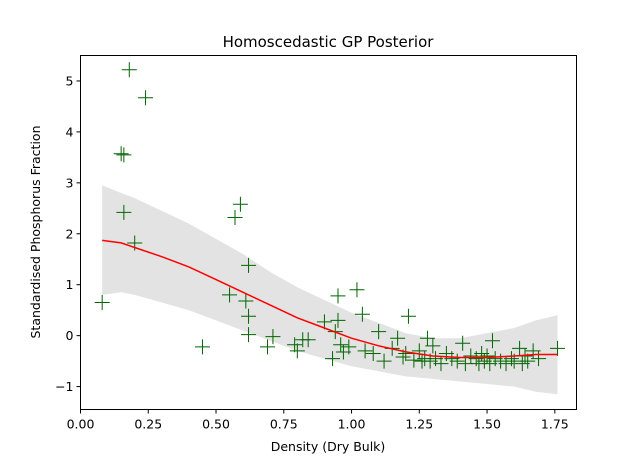 This screenshot has width=640, height=461. I want to click on y-tick-label: 5, so click(70, 80).